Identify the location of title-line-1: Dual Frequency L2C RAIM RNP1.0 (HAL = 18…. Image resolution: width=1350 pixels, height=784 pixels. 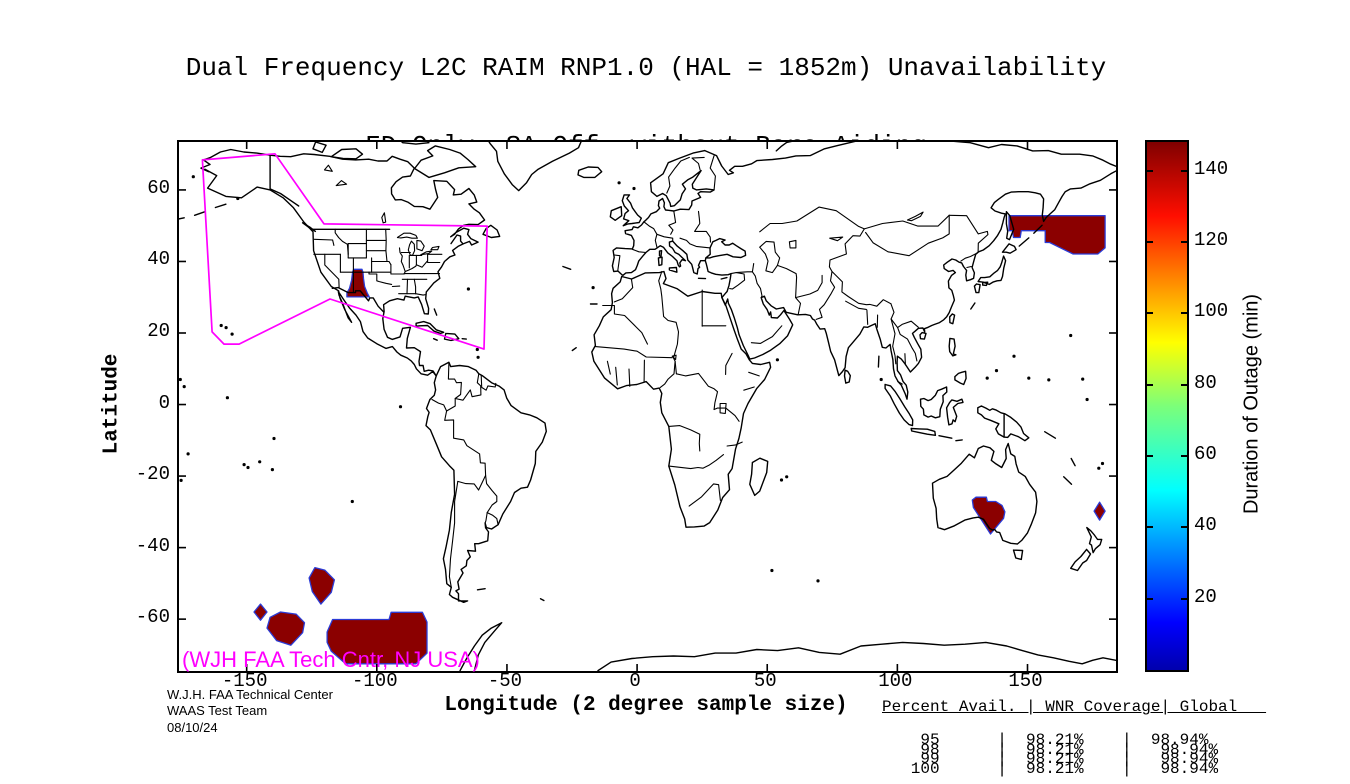
(646, 68).